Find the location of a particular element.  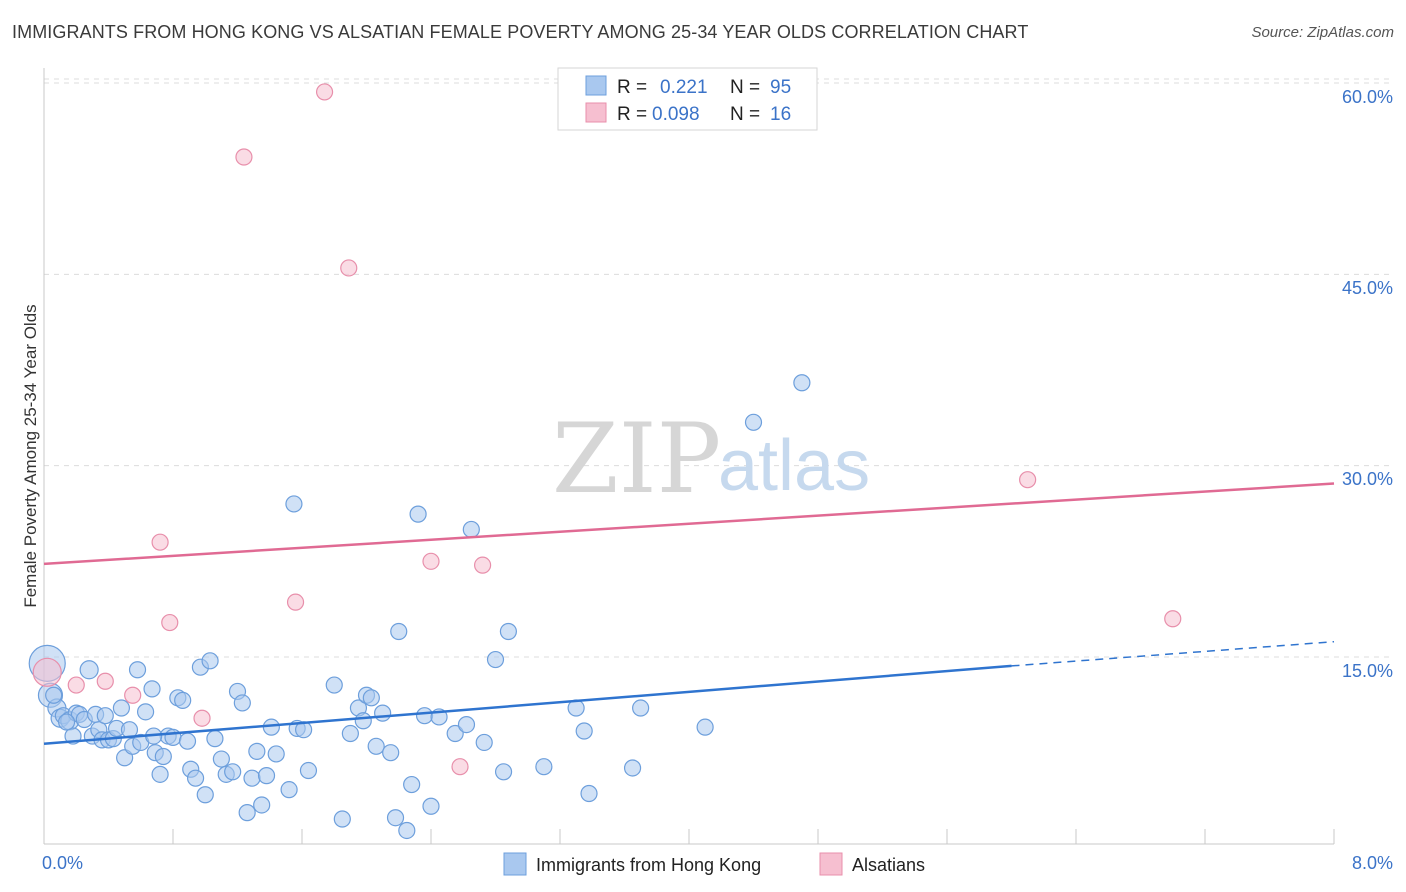

y-tick-label: 60.0% is located at coordinates (1367, 97).